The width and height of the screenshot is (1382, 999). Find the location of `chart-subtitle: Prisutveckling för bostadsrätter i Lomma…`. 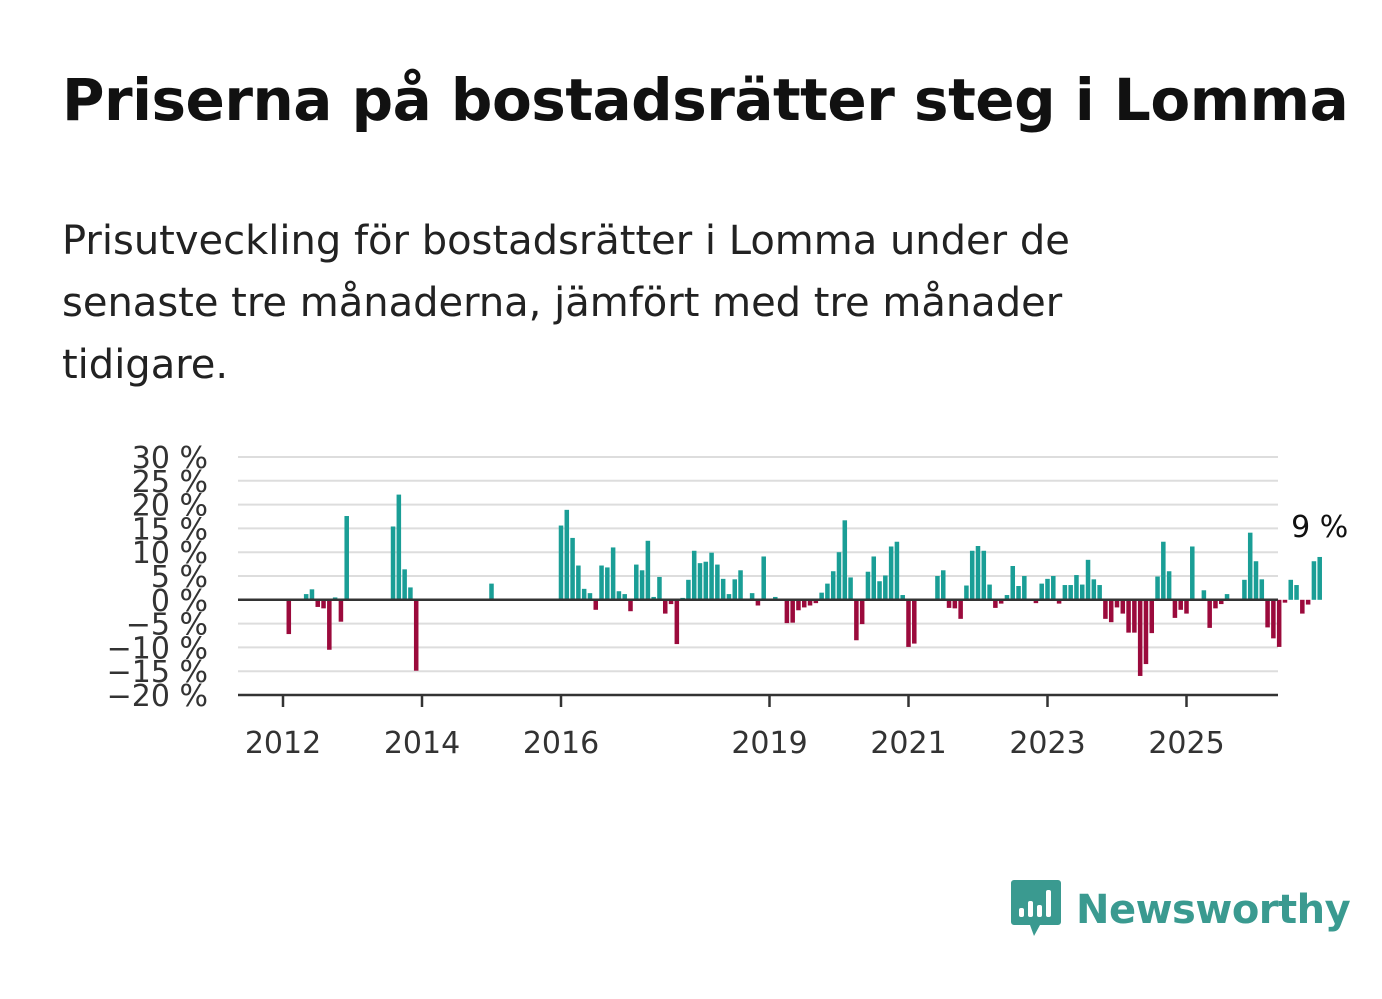

chart-subtitle: Prisutveckling för bostadsrätter i Lomma… is located at coordinates (566, 303).